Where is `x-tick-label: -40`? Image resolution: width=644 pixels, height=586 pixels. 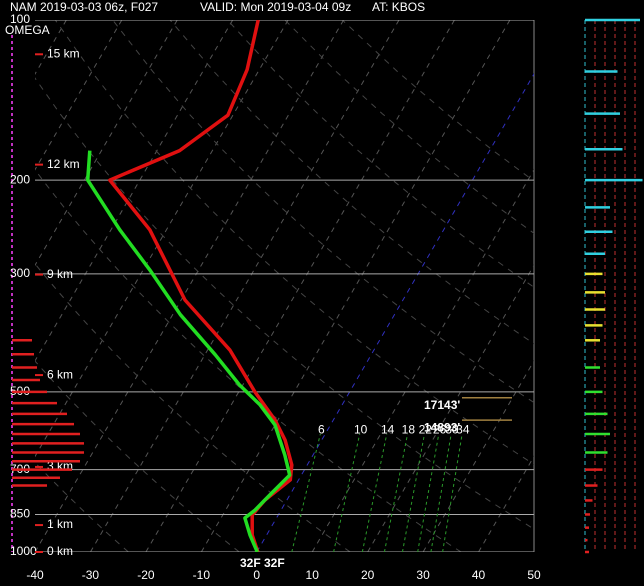
x-tick-label: -40 is located at coordinates (35, 575).